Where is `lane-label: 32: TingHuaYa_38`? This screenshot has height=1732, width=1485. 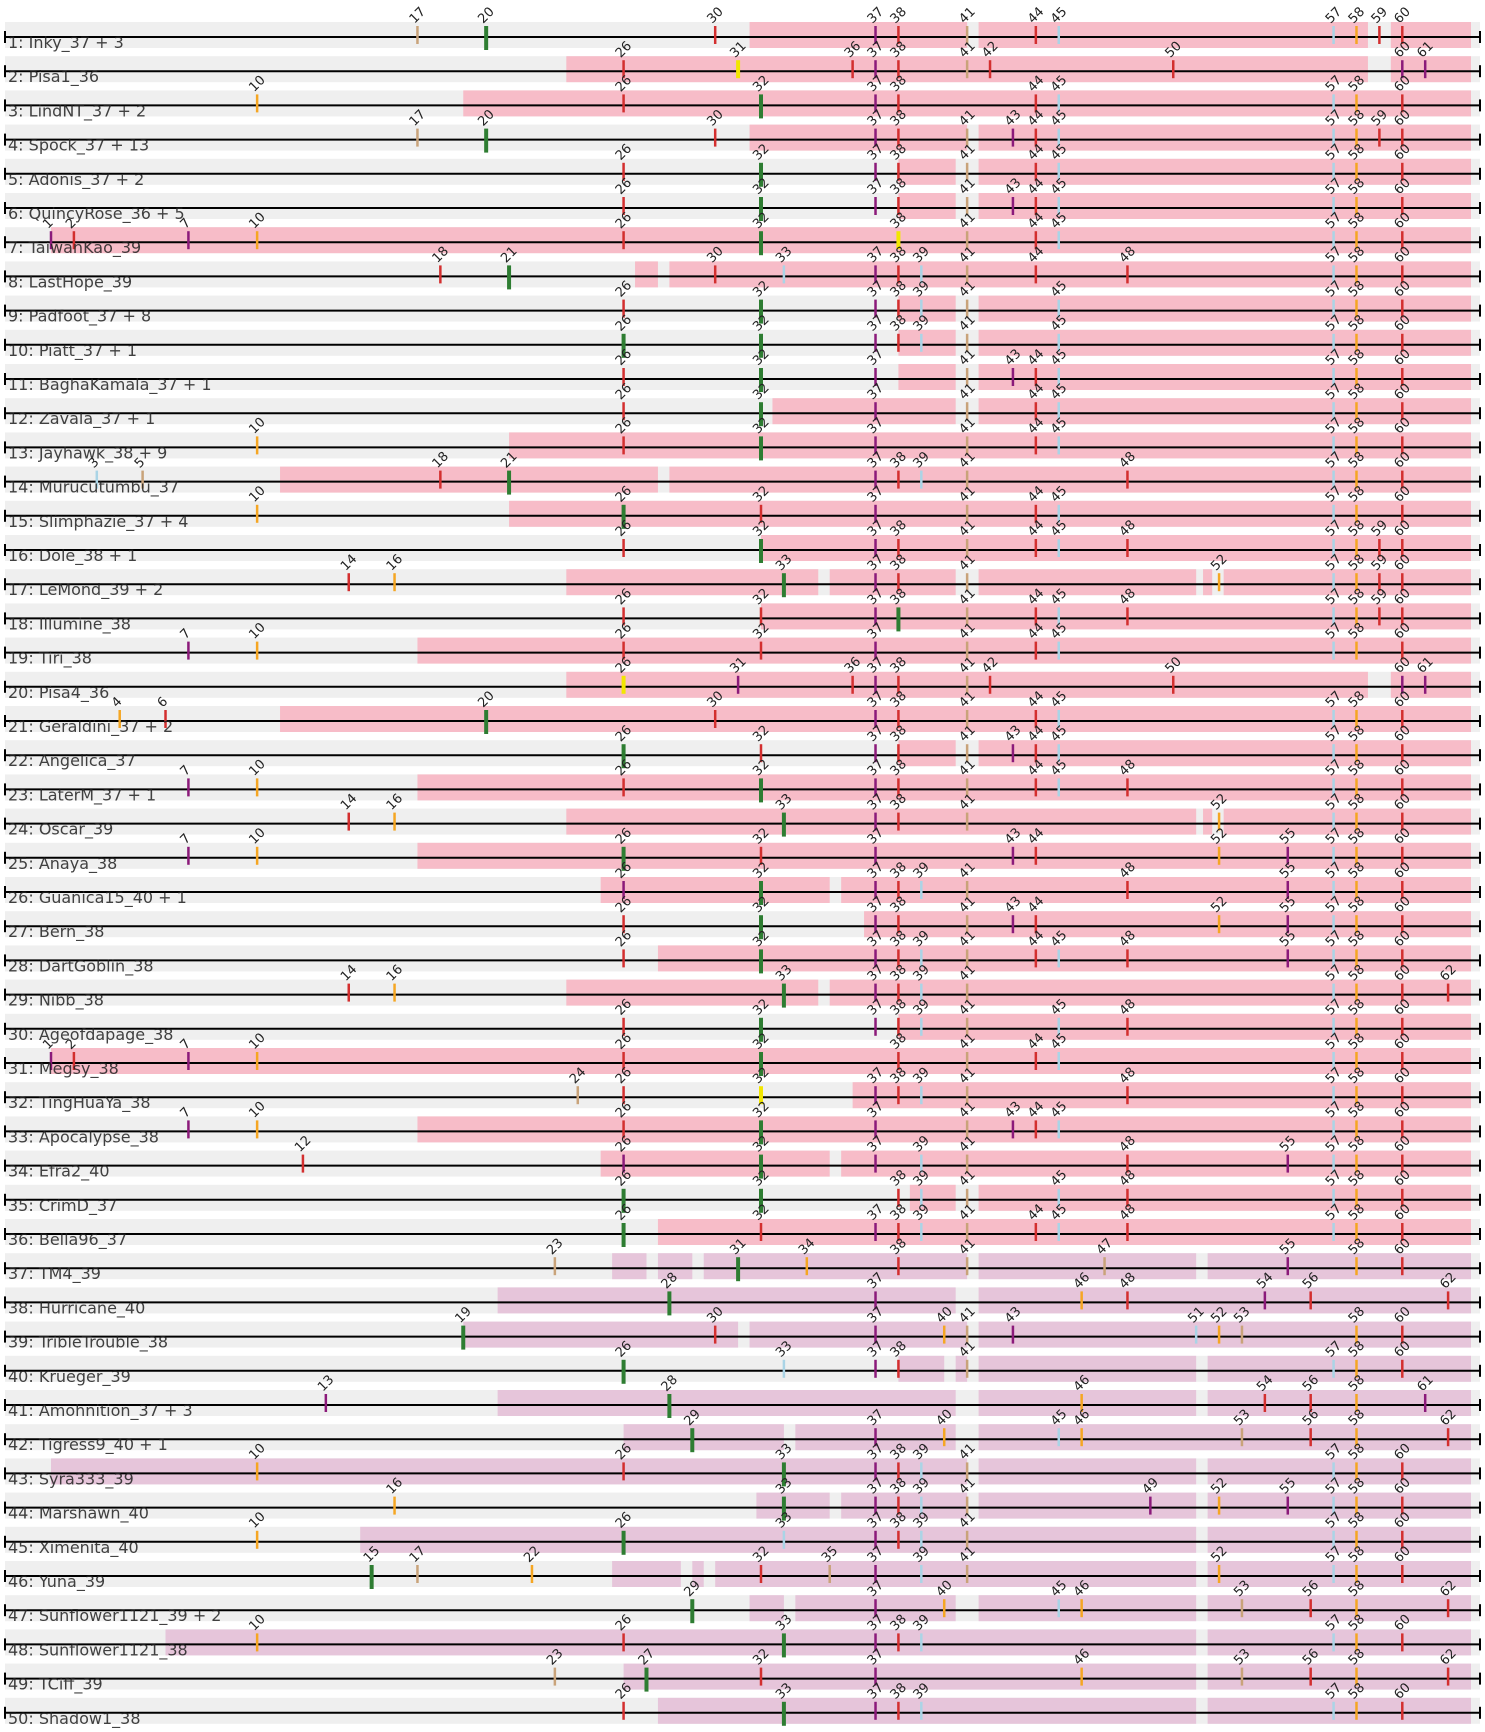 lane-label: 32: TingHuaYa_38 is located at coordinates (79, 1103).